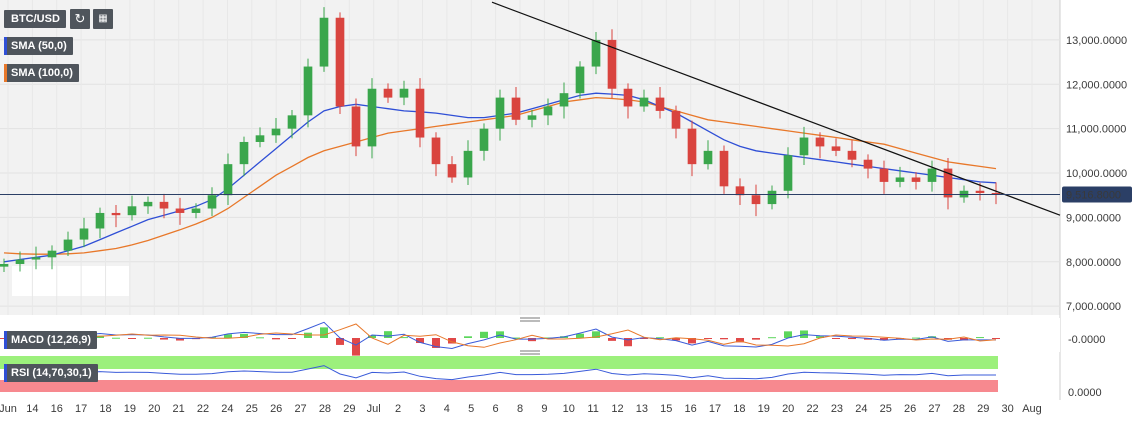 This screenshot has width=1137, height=427. I want to click on refresh-icon: ↻, so click(80, 19).